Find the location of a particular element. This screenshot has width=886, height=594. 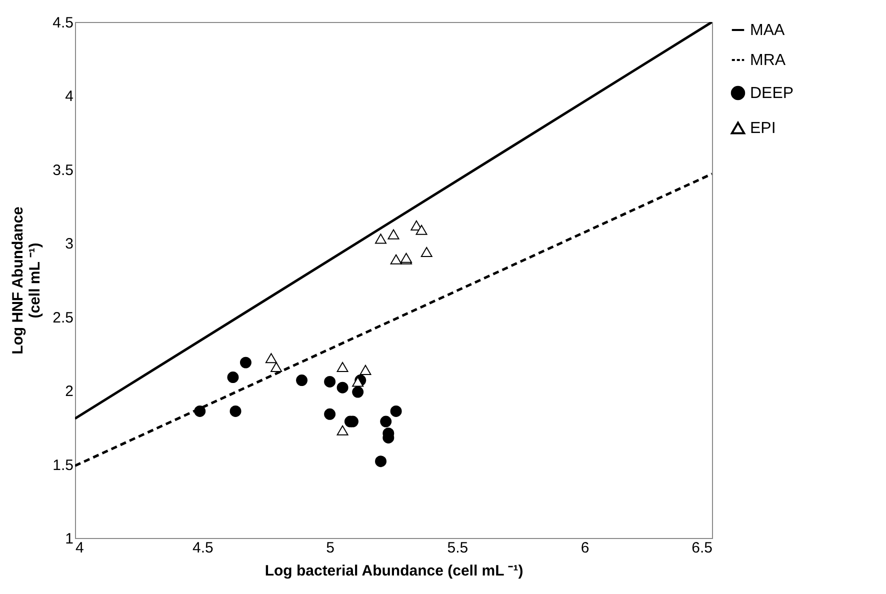

x-tick-label: 5.5 is located at coordinates (457, 548).